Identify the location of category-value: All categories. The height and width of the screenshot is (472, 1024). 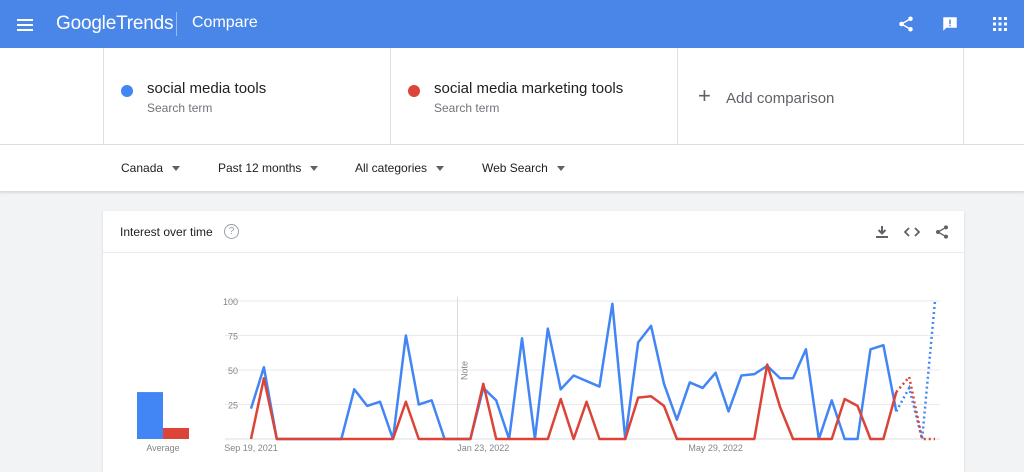
(391, 168).